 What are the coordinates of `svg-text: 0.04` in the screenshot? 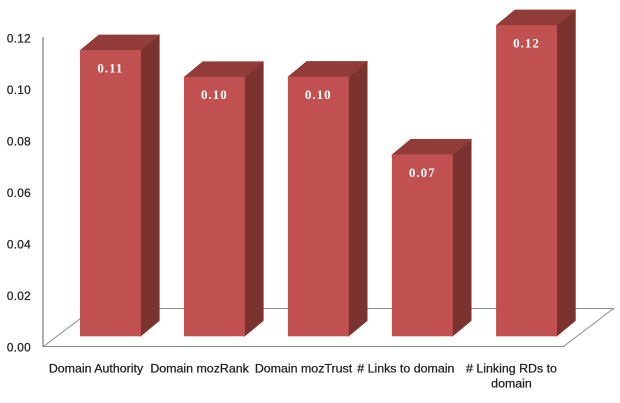 It's located at (19, 245).